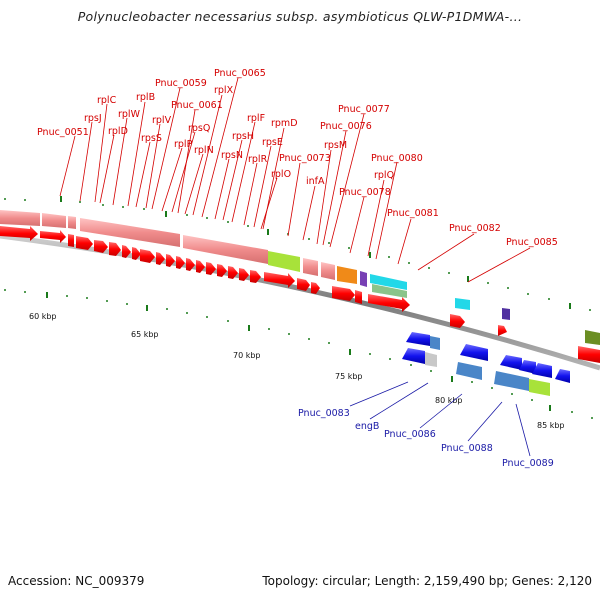 This screenshot has height=600, width=600. Describe the element at coordinates (281, 174) in the screenshot. I see `gene-label: rplO` at that location.